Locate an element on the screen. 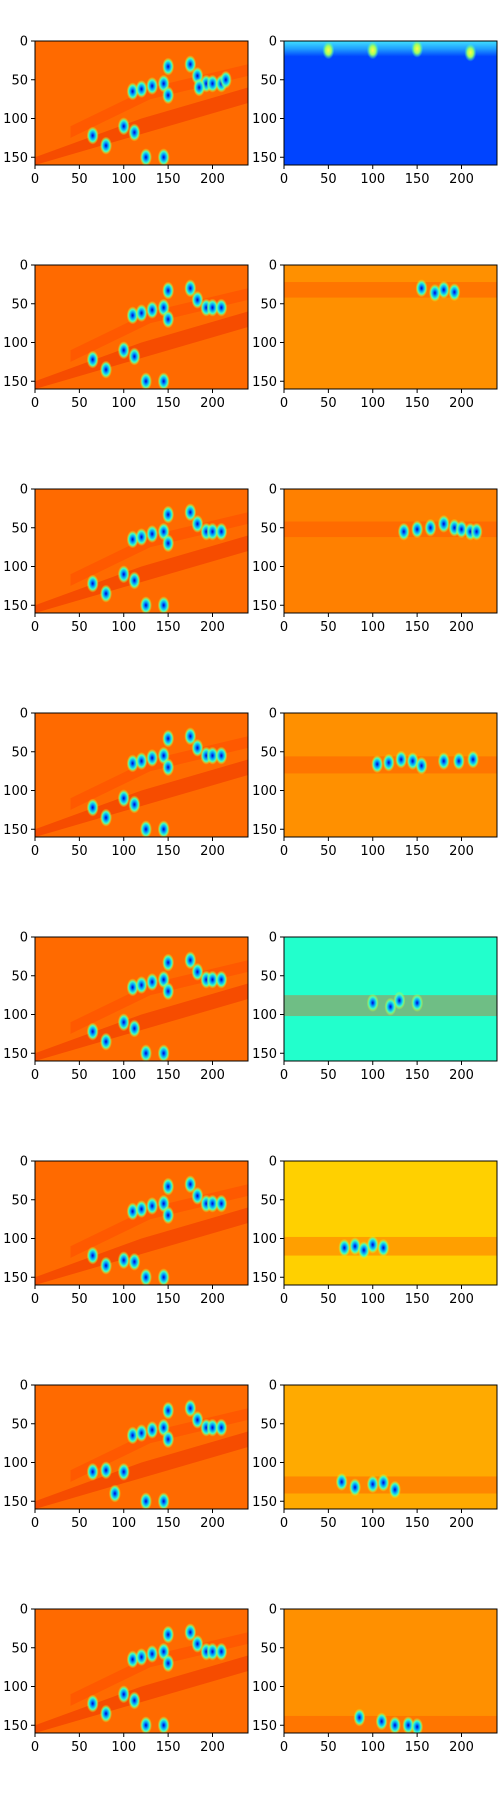 This screenshot has width=500, height=1800. heatmap-panel-r1-c0: 0 50 100 150 200 0 50 100 150 is located at coordinates (126, 335).